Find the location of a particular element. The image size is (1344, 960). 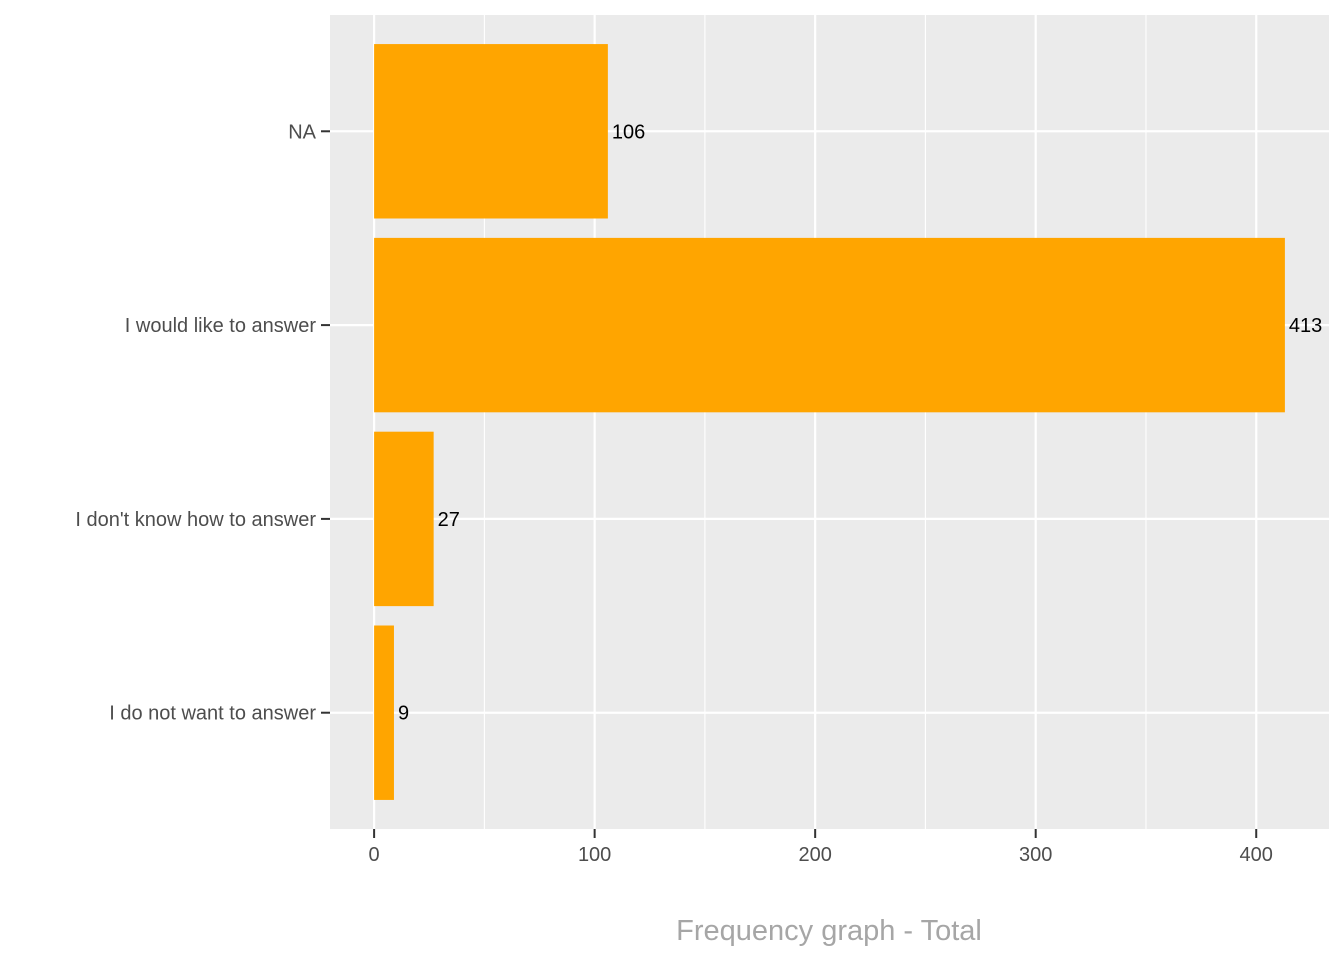

bar-value-label: 9 is located at coordinates (403, 714).